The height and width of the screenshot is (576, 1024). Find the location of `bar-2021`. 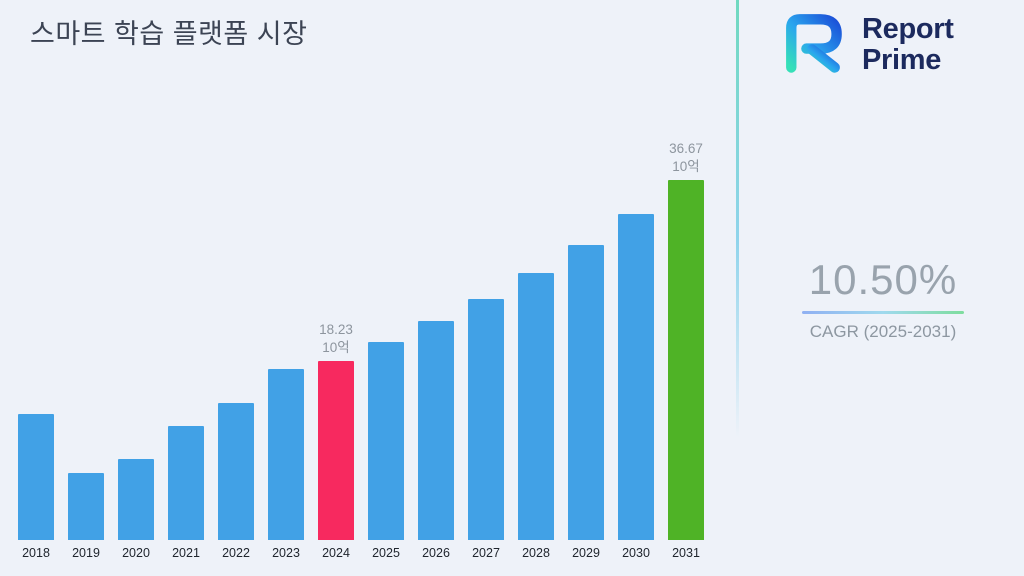

bar-2021 is located at coordinates (186, 483).